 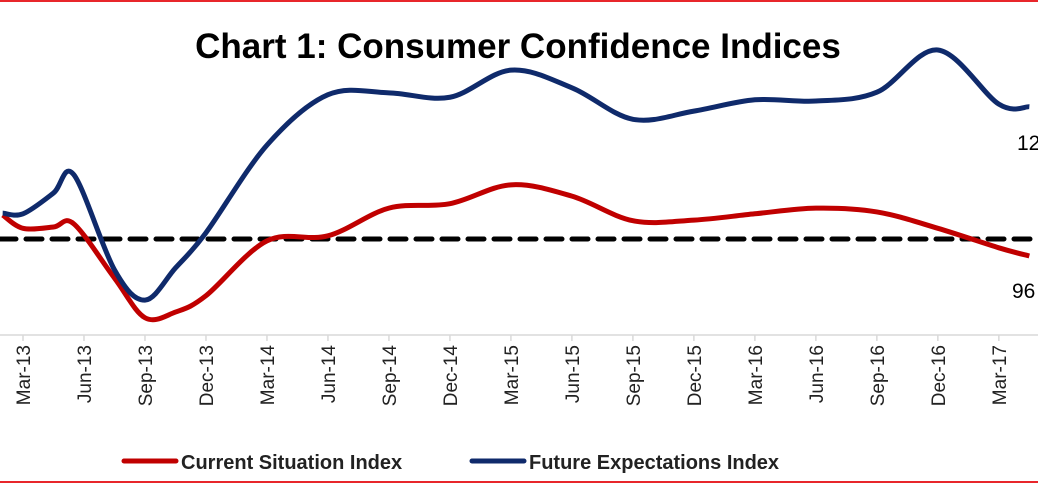 What do you see at coordinates (291, 463) in the screenshot?
I see `legend-label-current: Current Situation Index` at bounding box center [291, 463].